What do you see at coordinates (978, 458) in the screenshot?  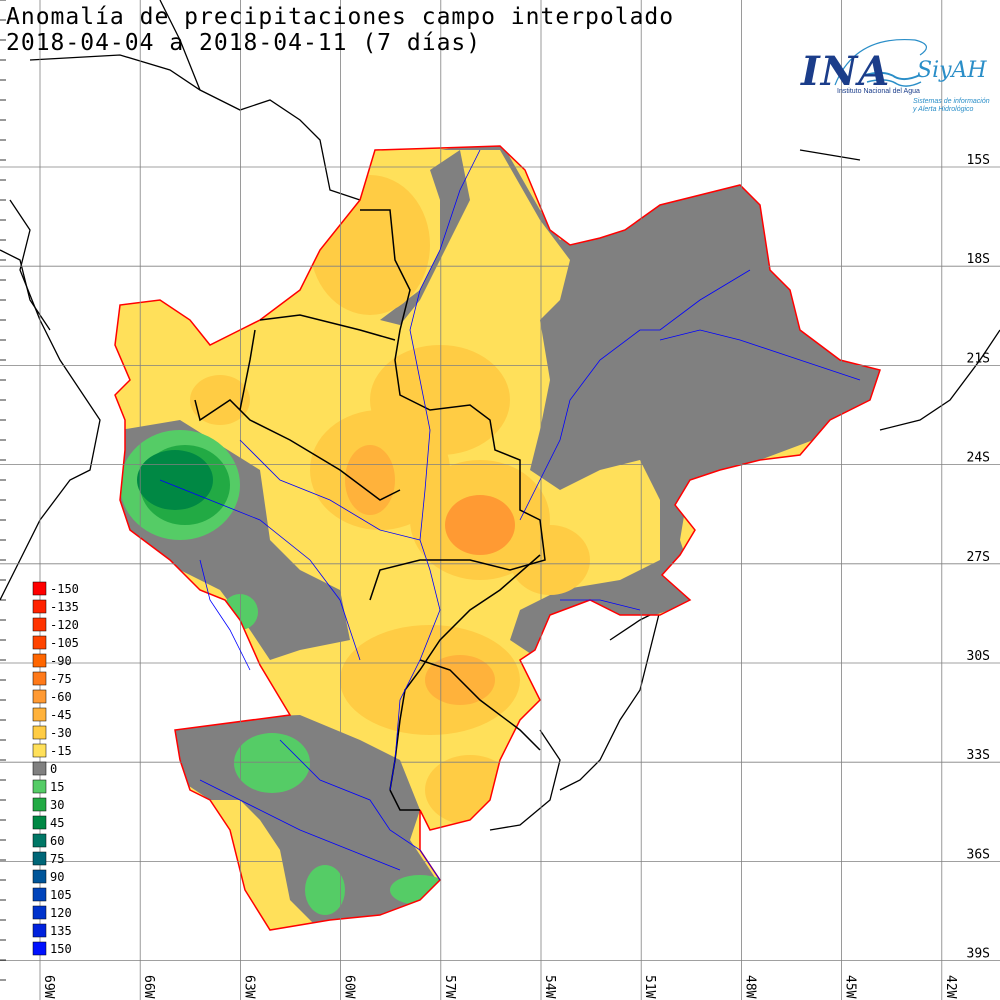 I see `latitude-label: 24S` at bounding box center [978, 458].